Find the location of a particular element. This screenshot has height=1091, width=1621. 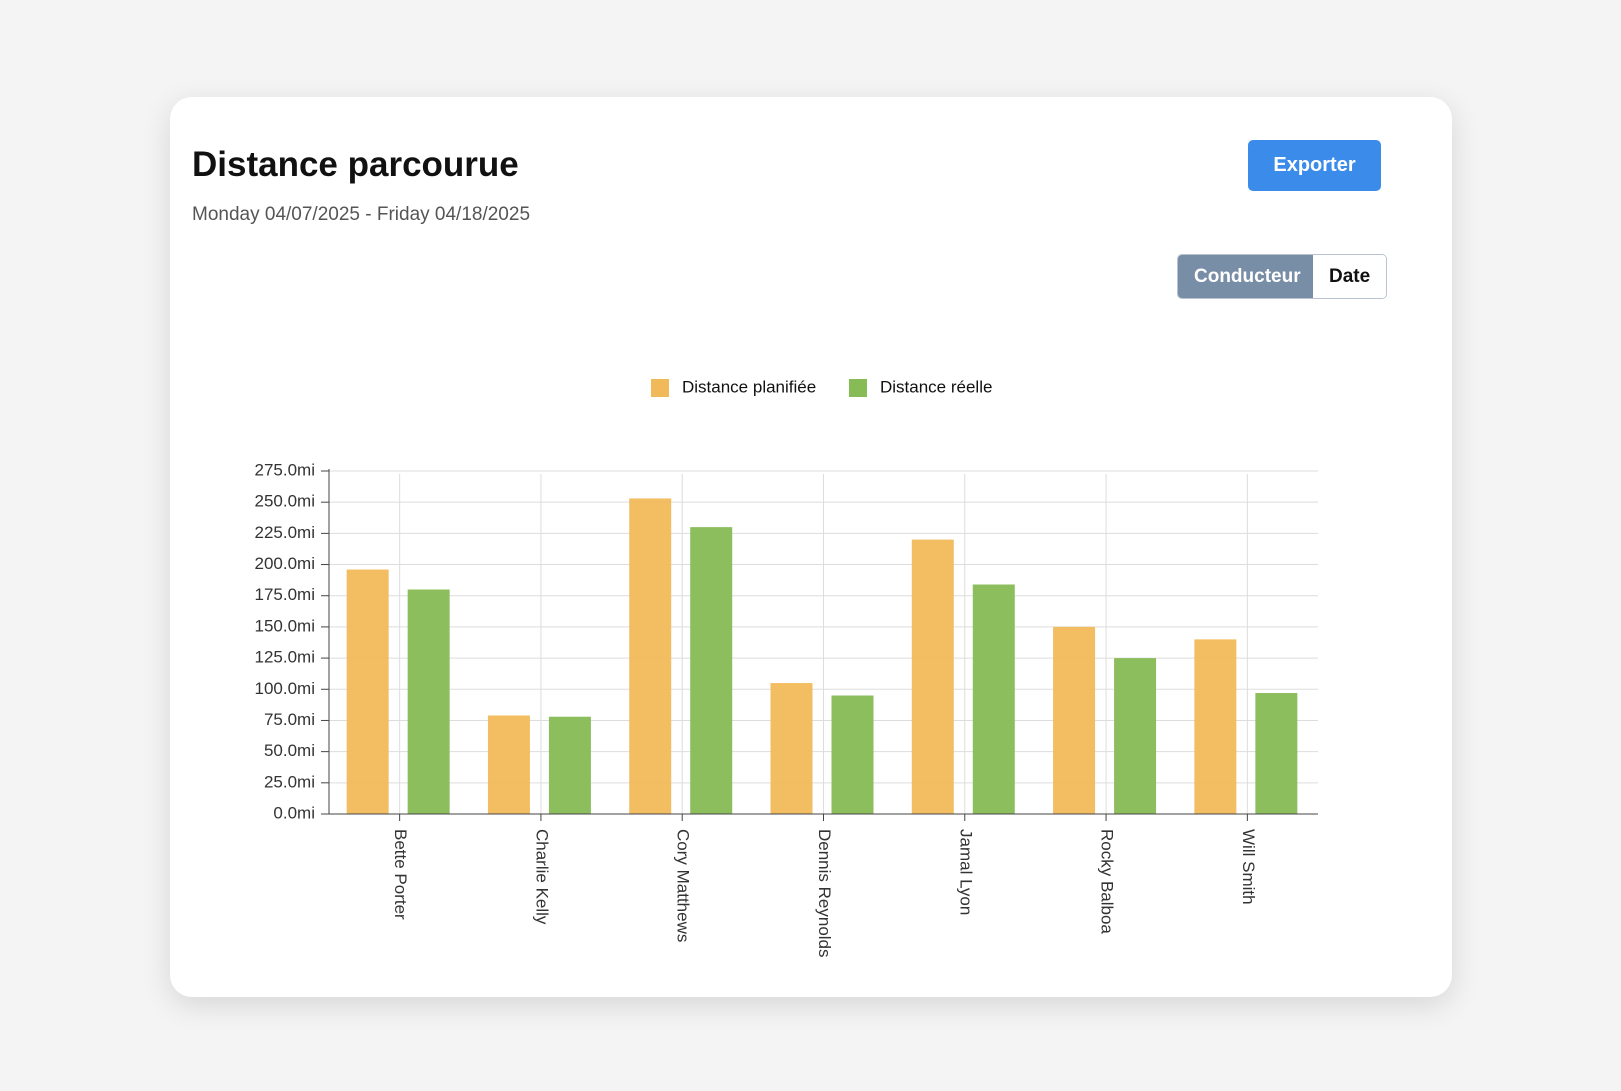

y-tick-label: 75.0mi is located at coordinates (289, 719).